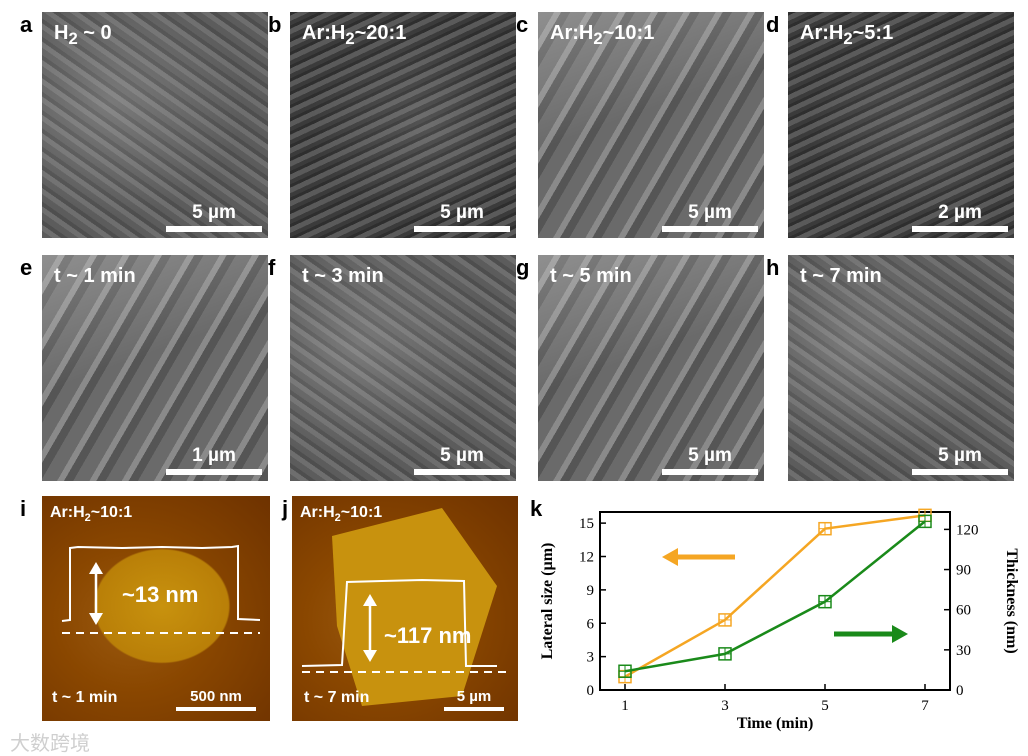 The width and height of the screenshot is (1028, 756). I want to click on condition-label-h: t ~ 7 min, so click(841, 276).